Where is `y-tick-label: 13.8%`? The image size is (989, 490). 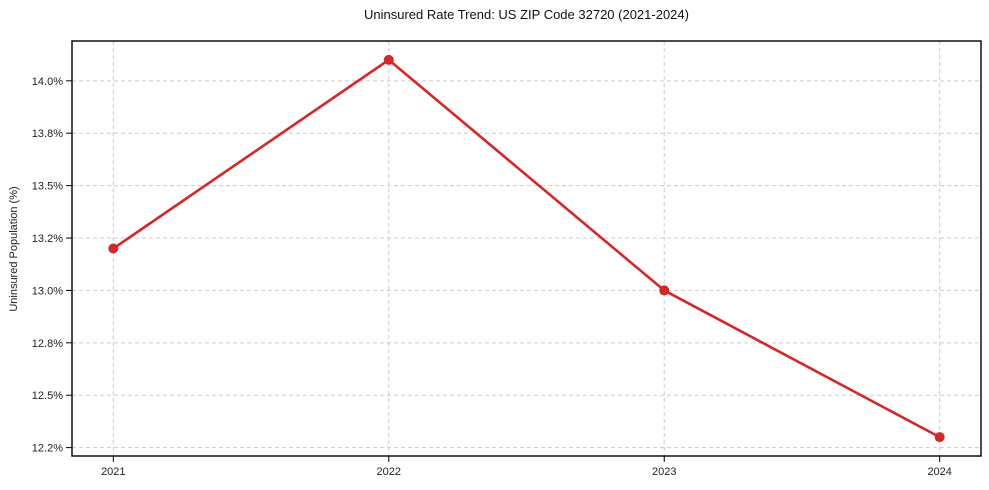 y-tick-label: 13.8% is located at coordinates (47, 134).